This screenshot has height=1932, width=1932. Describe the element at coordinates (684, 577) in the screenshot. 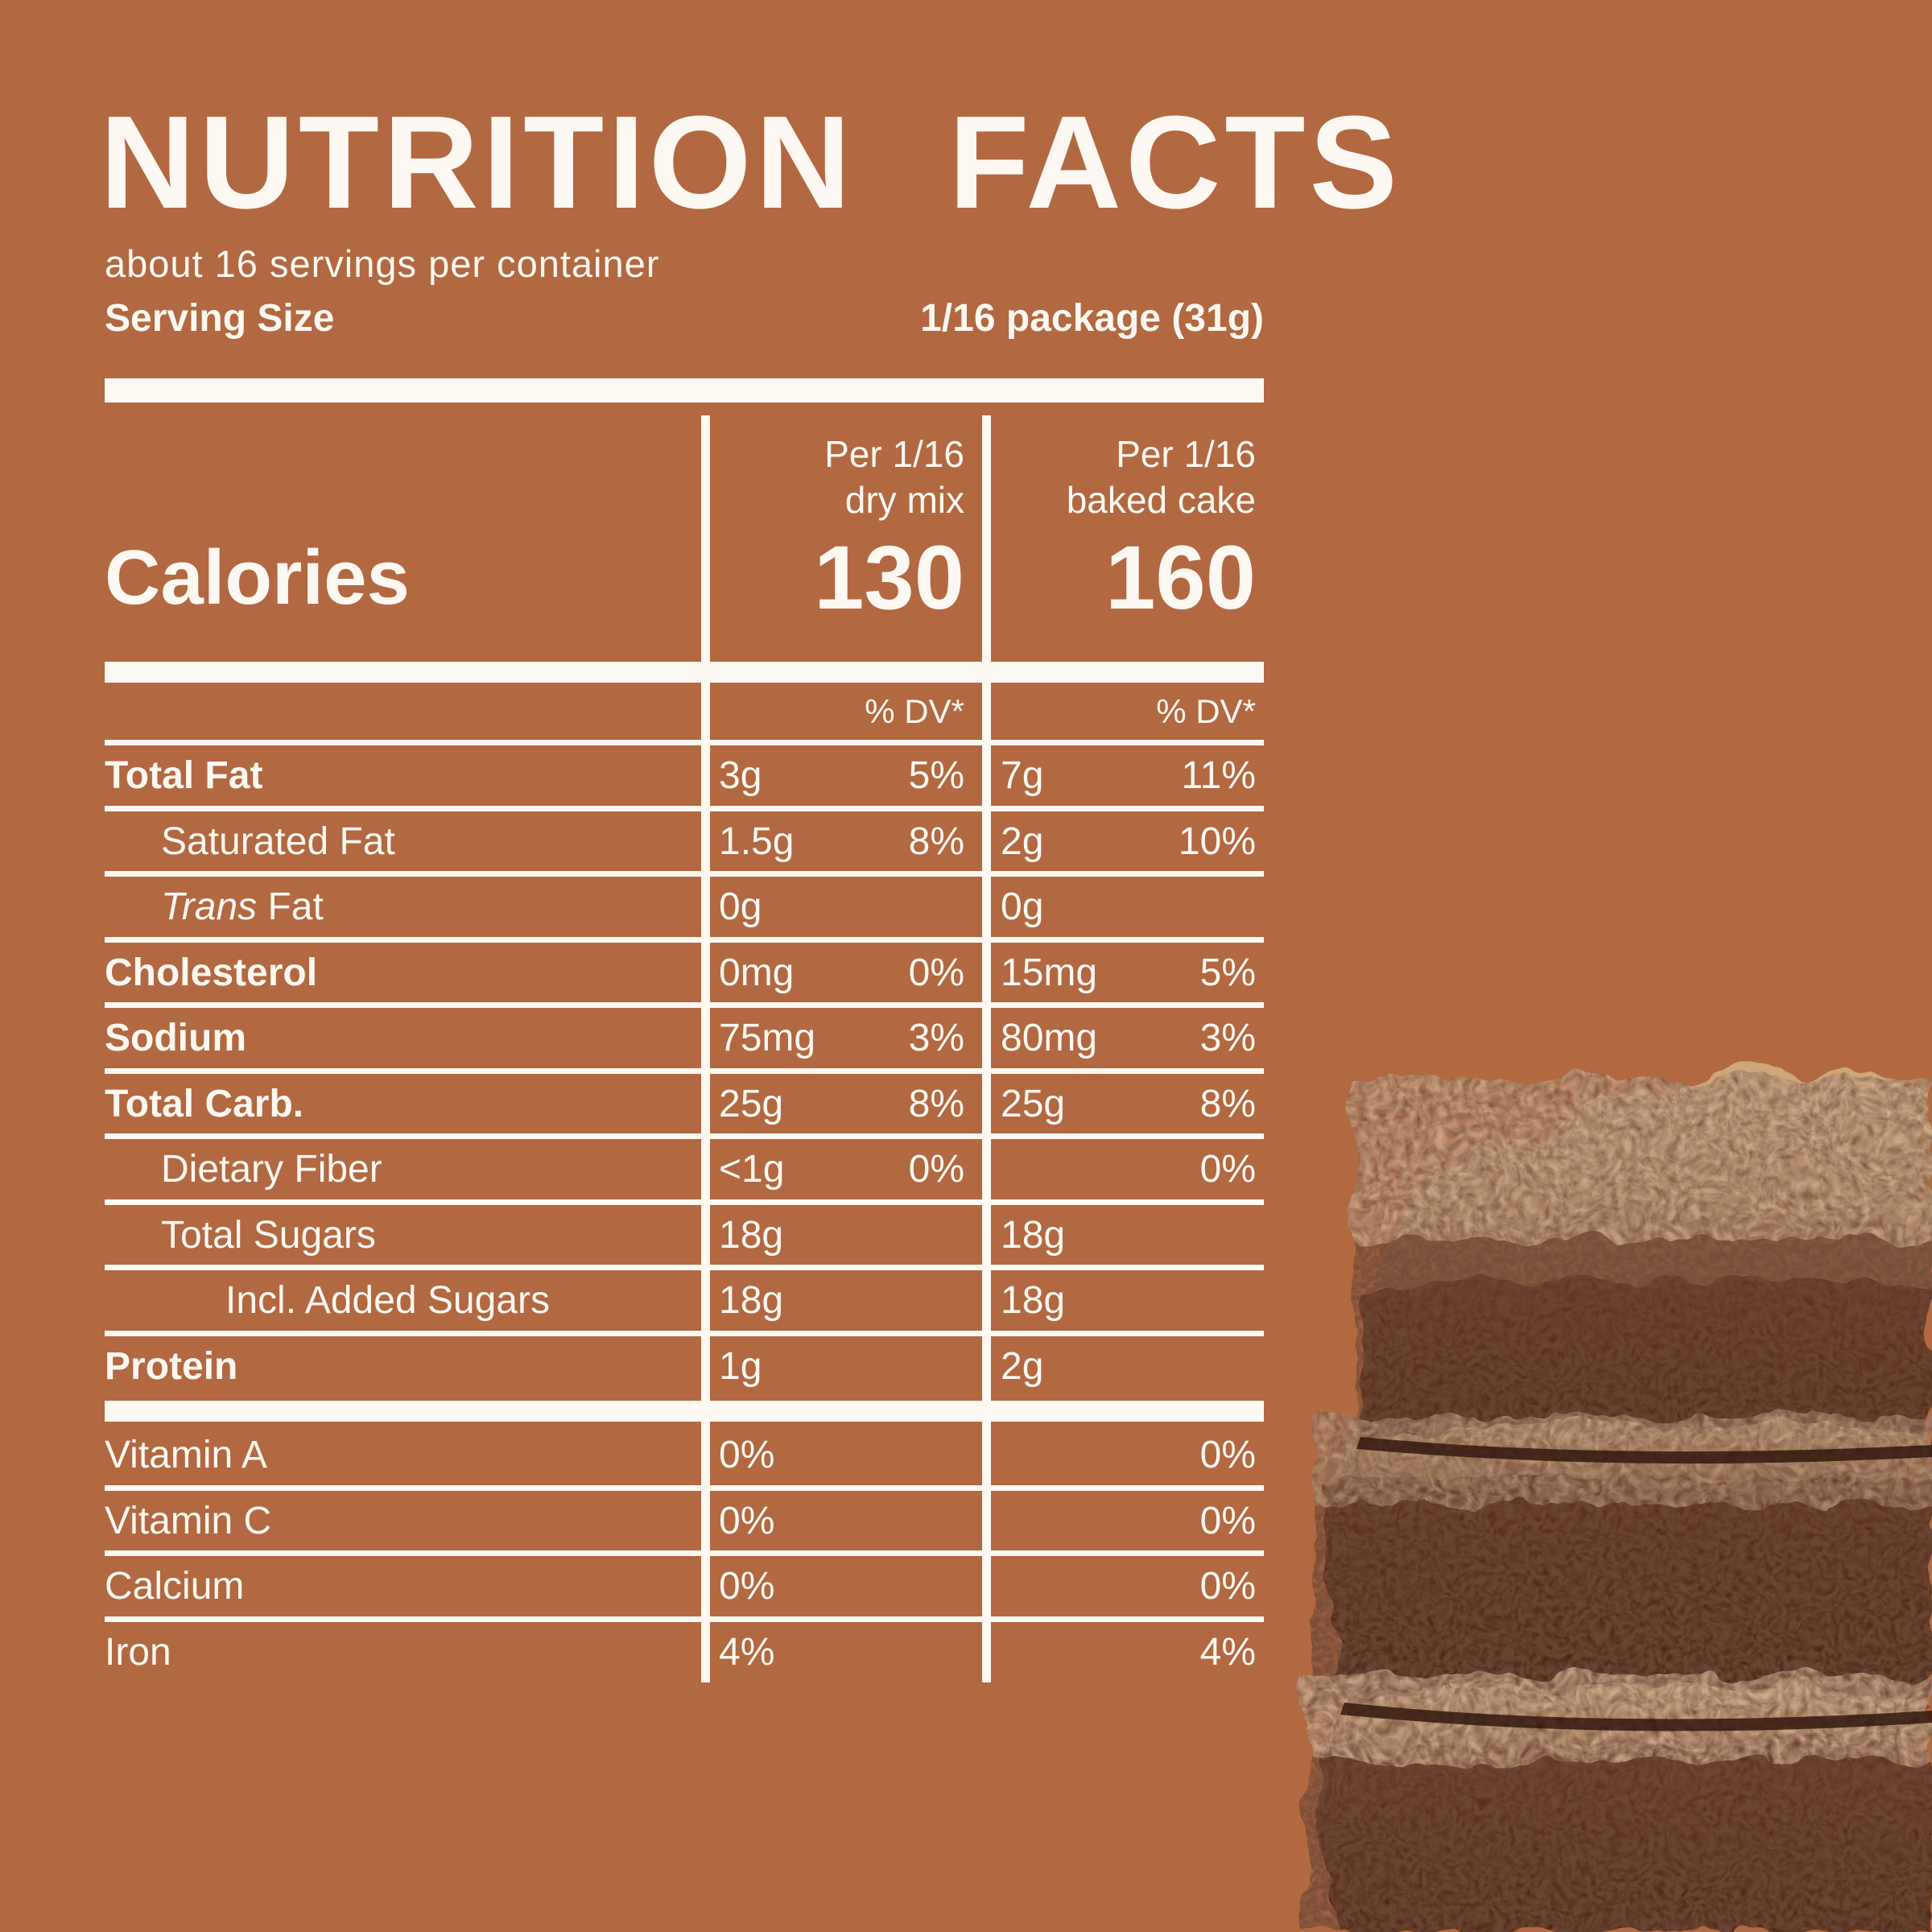

I see `calories-row: Calories 130 160` at that location.